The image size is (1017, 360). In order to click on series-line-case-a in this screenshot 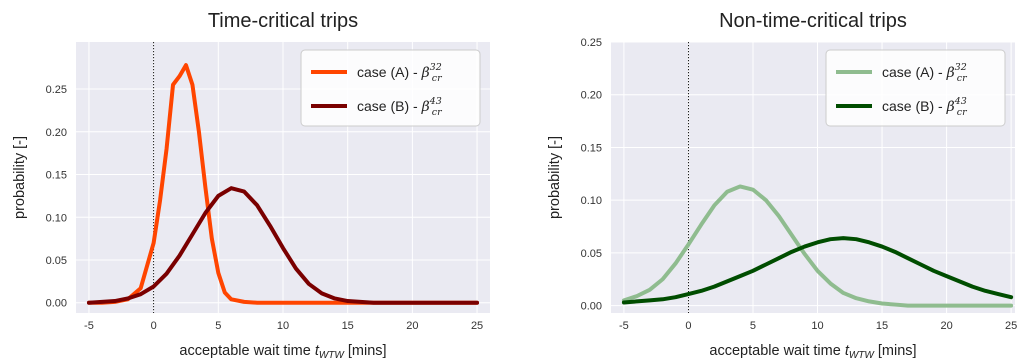, I will do `click(817, 246)`.